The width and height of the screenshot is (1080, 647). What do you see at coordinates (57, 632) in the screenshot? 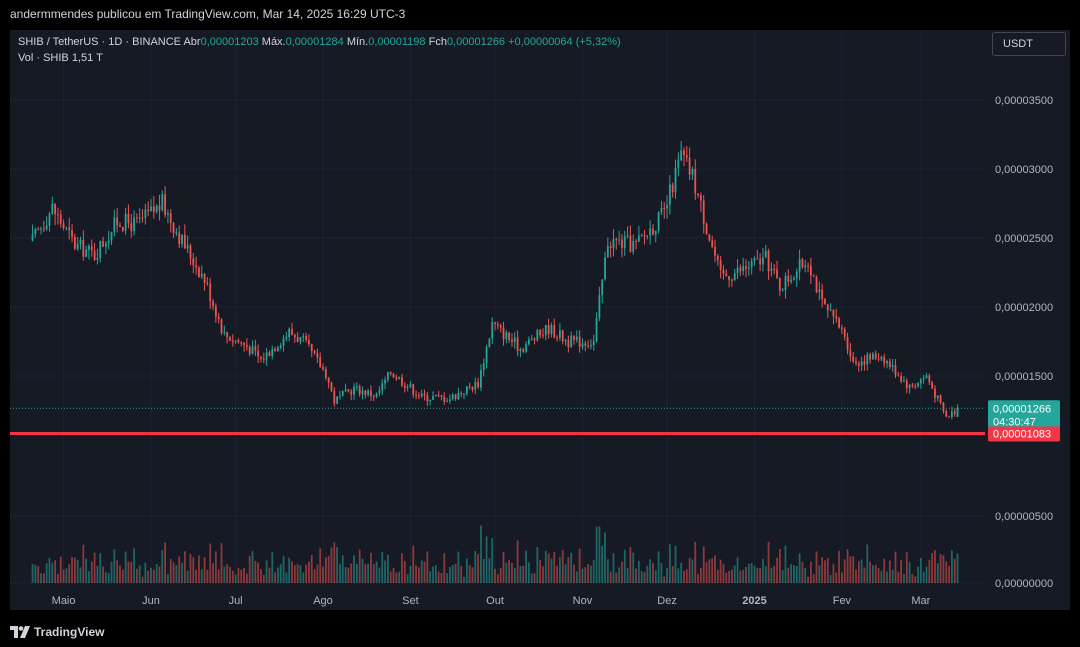
I see `tradingview-logo: TradingView` at bounding box center [57, 632].